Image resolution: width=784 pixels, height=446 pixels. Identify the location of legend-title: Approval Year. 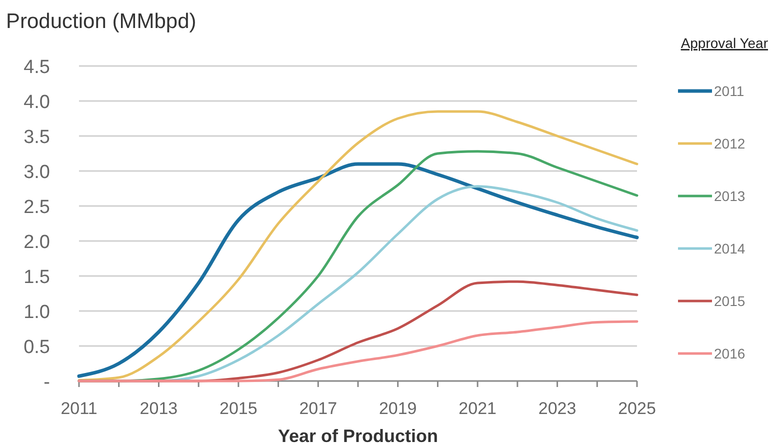
(724, 43).